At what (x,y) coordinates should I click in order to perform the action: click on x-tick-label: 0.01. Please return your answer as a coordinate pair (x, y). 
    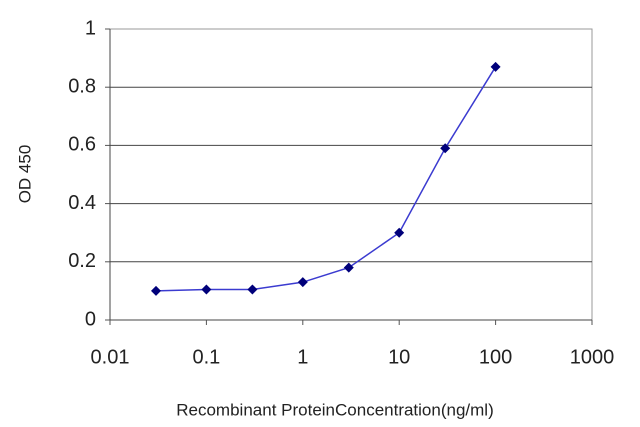
    Looking at the image, I should click on (110, 357).